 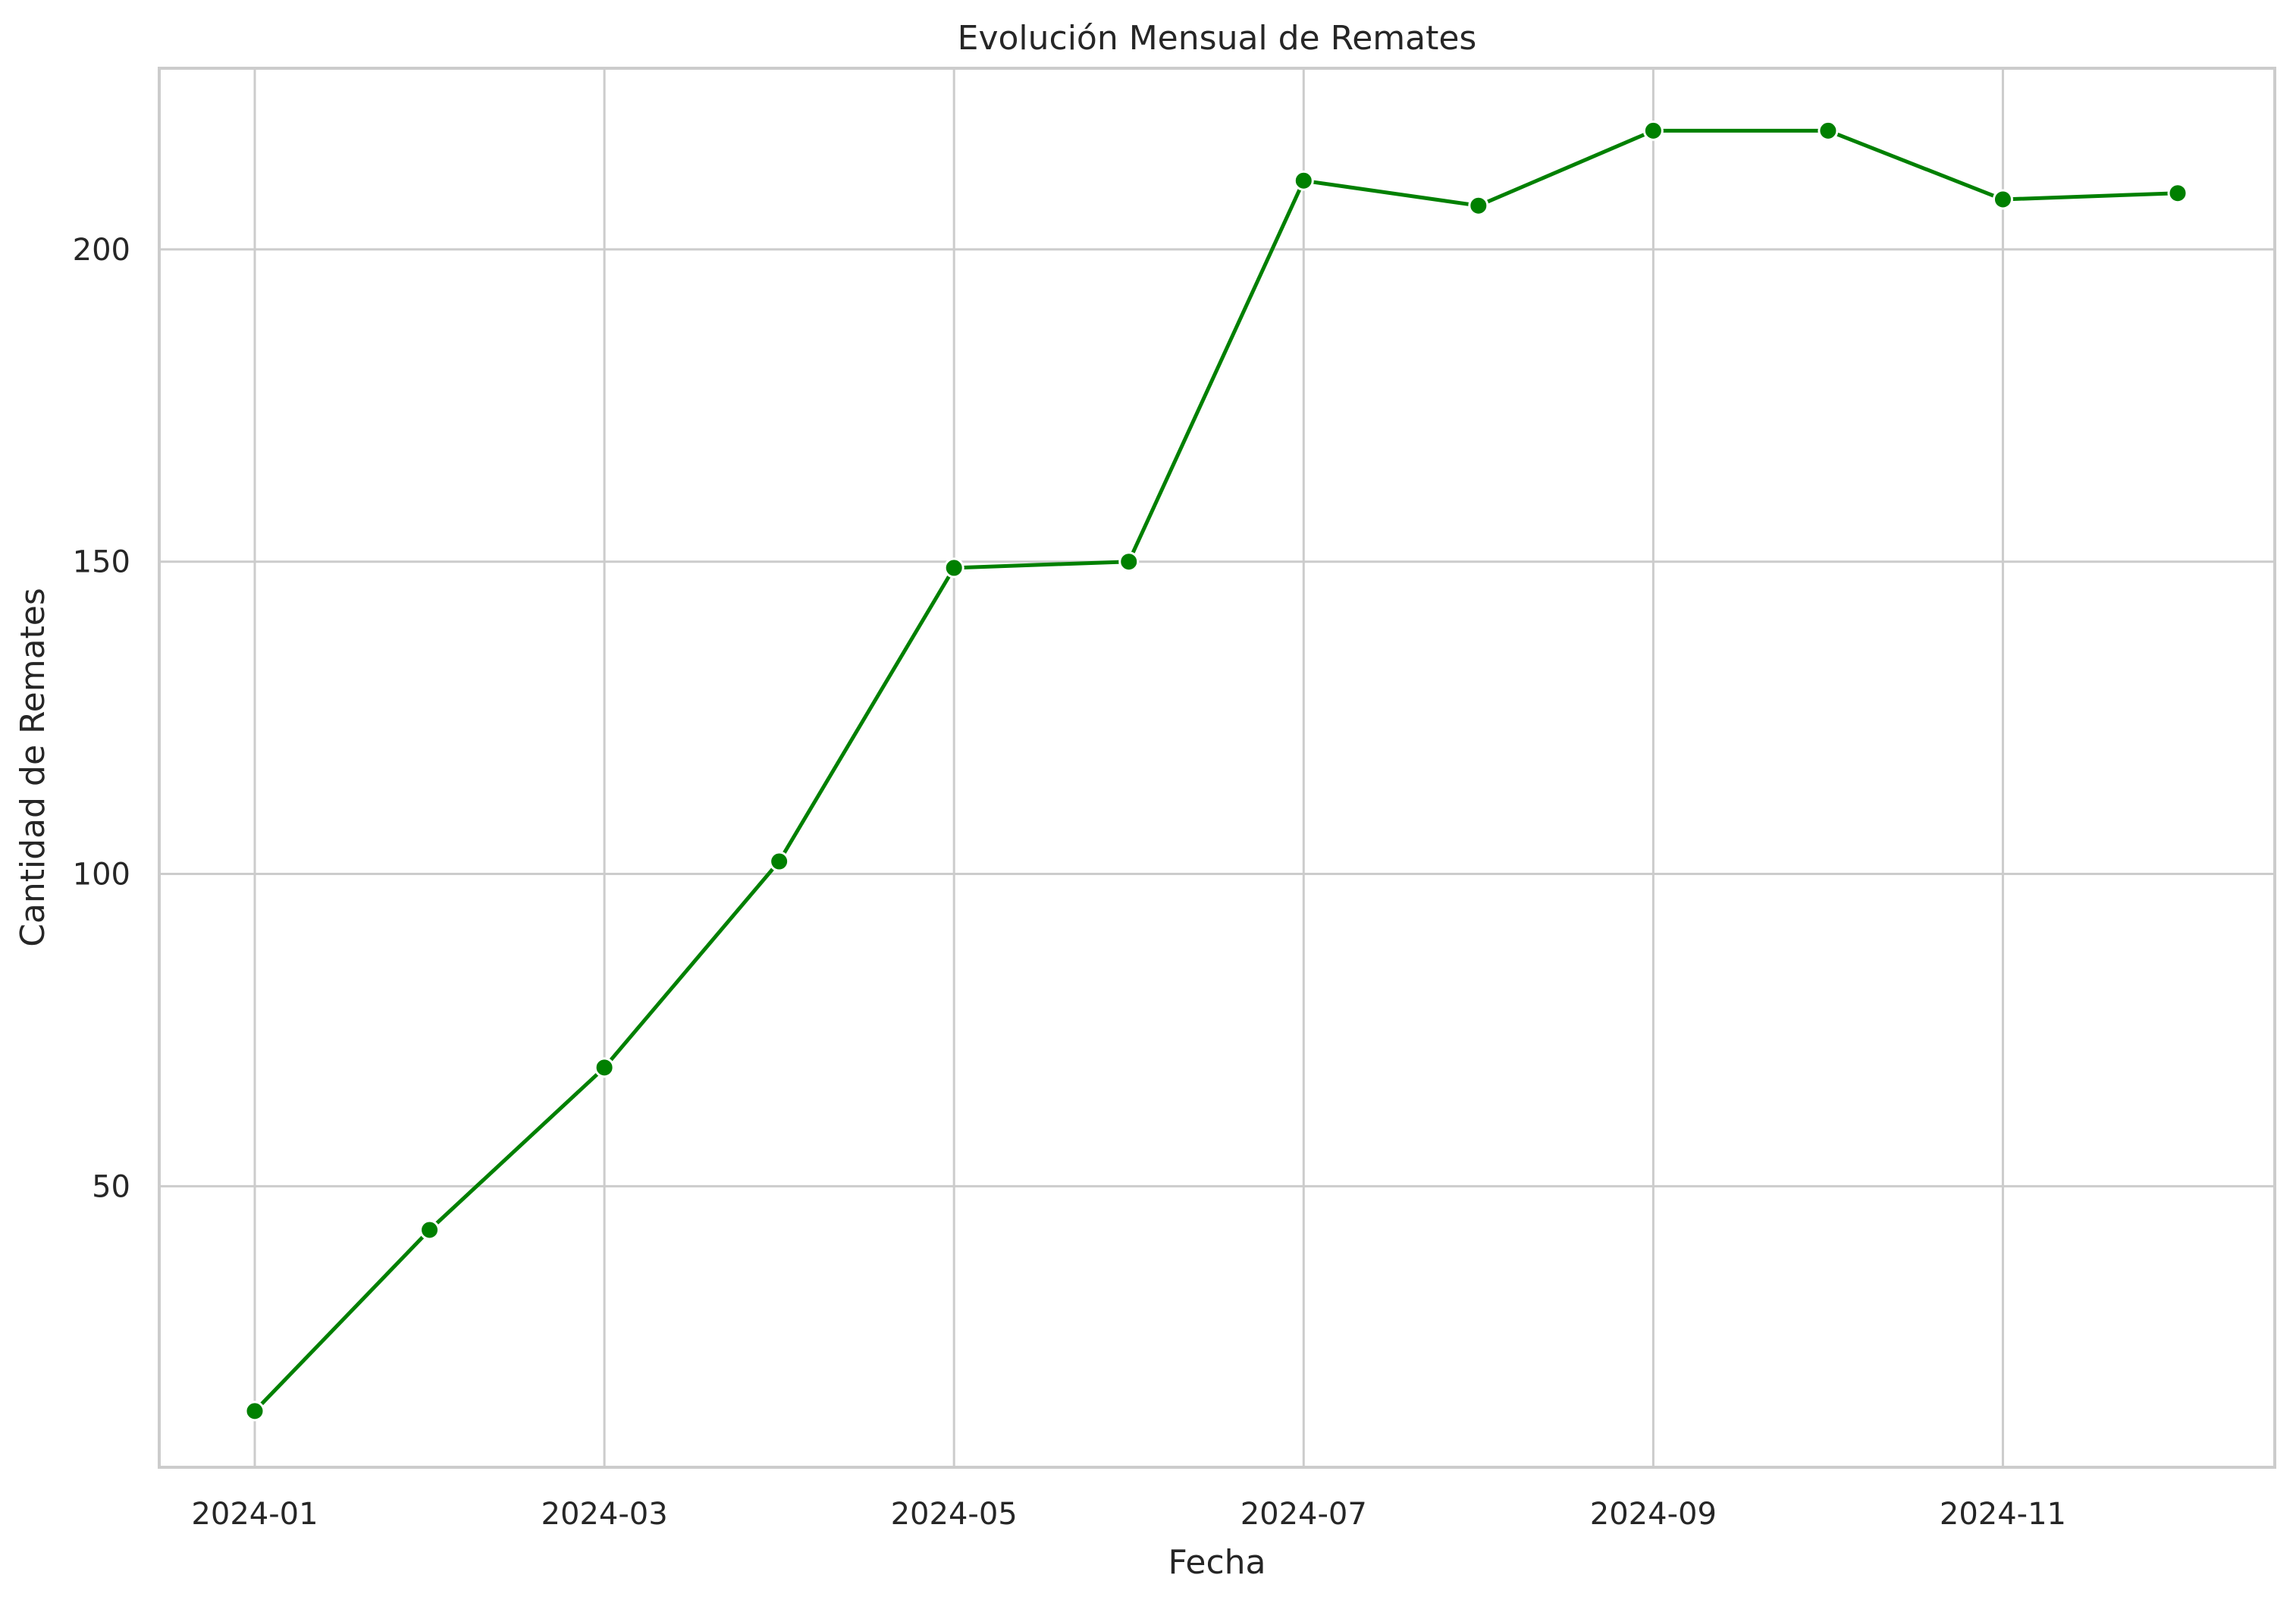 I want to click on x-tick-label: 2024-07, so click(x=1304, y=1514).